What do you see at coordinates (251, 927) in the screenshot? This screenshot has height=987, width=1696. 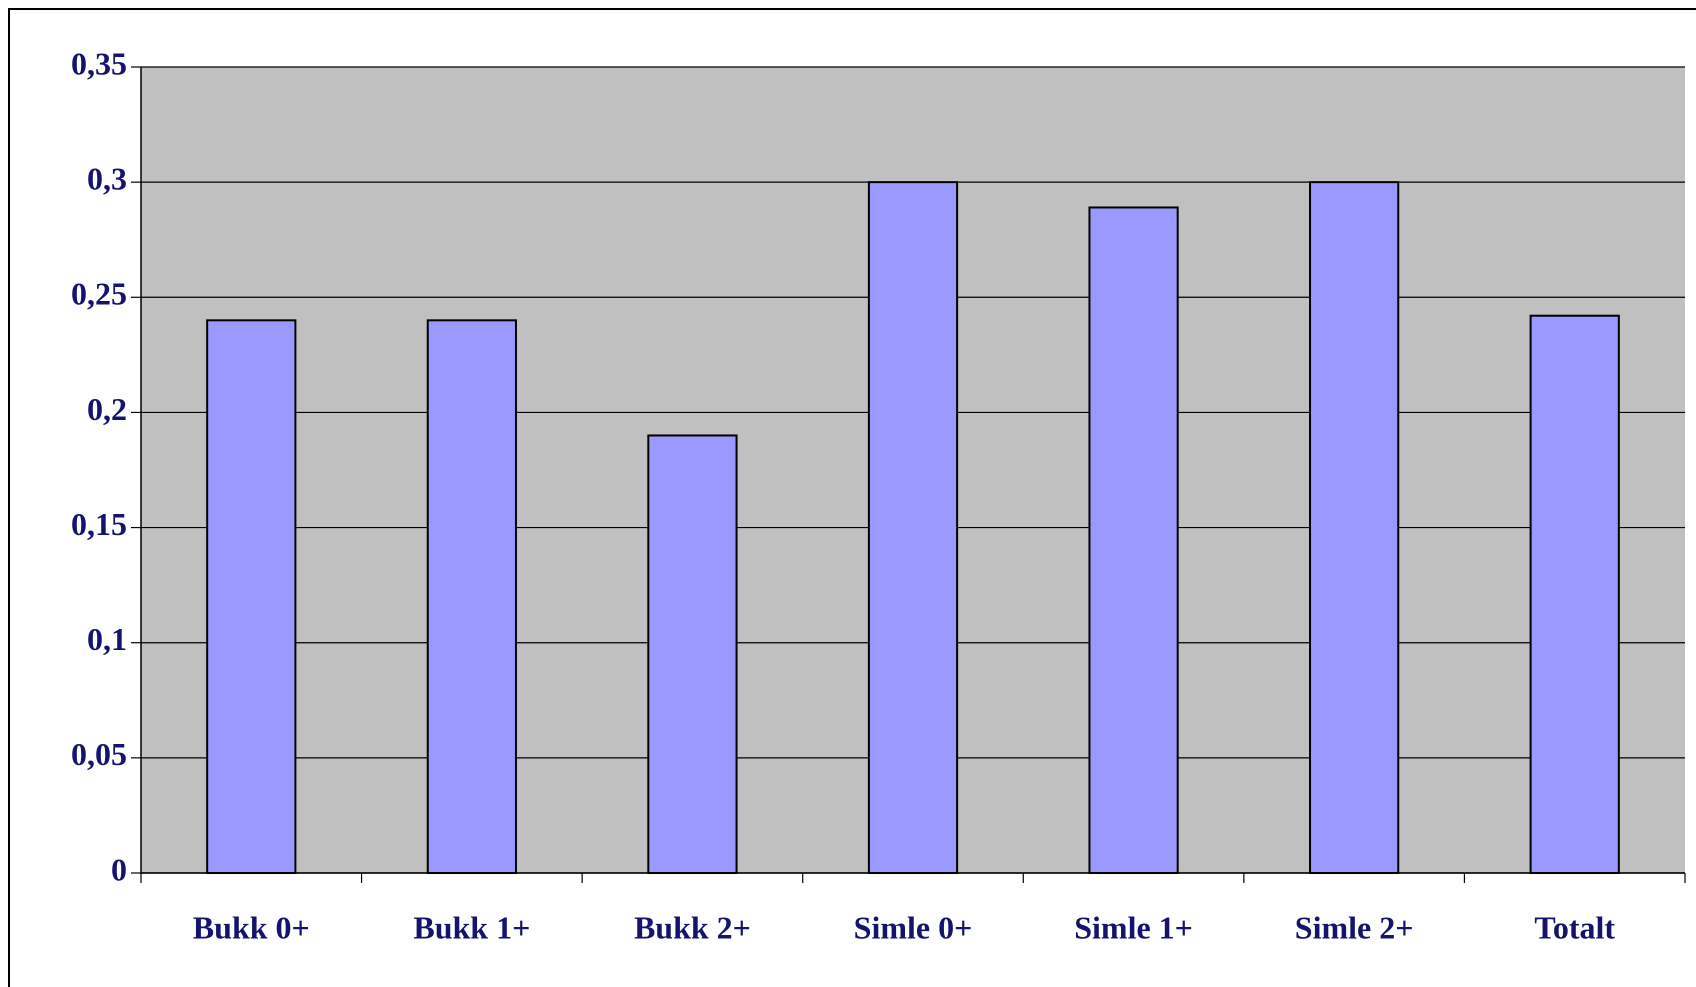 I see `x-tick-label: Bukk 0+` at bounding box center [251, 927].